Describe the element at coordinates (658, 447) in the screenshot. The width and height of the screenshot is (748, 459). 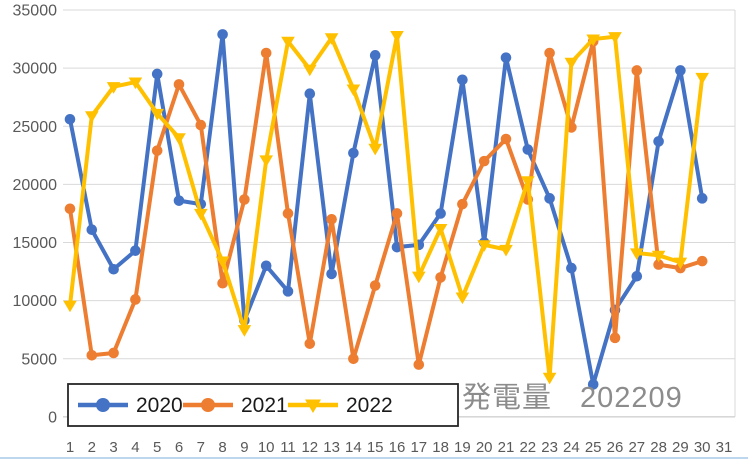
I see `x-axis-tick-label: 28` at that location.